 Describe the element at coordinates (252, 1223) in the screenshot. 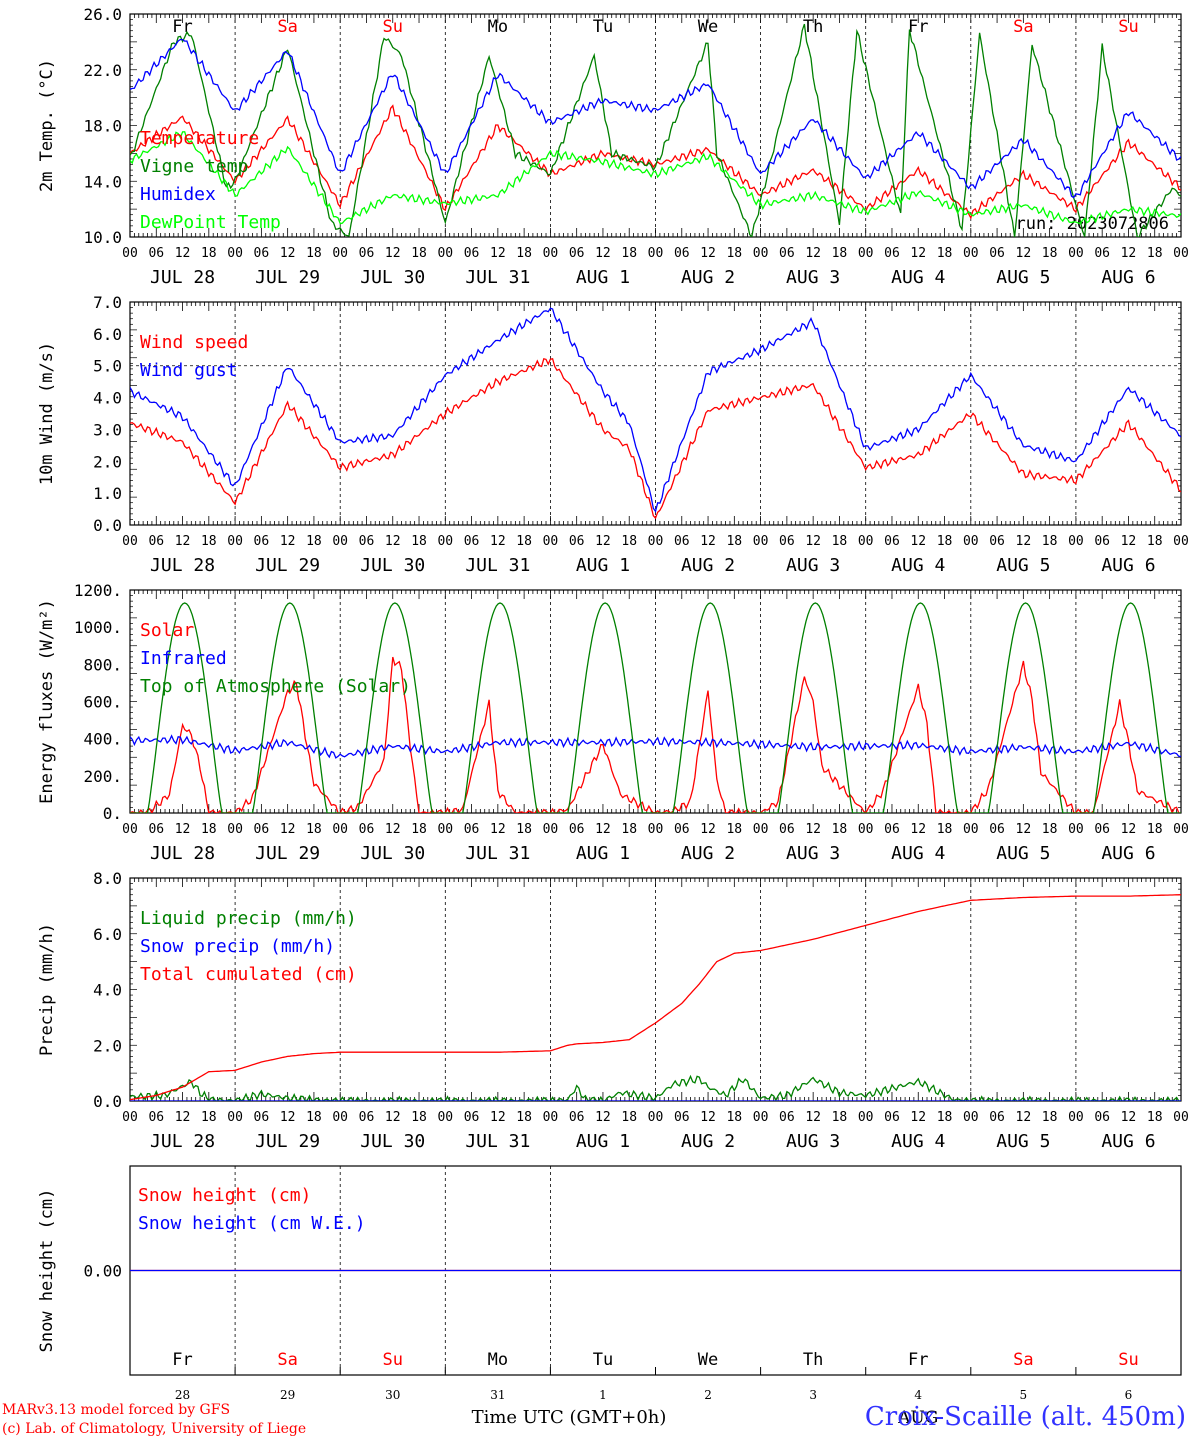

I see `legend-entry: Snow height (cm W.E.)` at that location.